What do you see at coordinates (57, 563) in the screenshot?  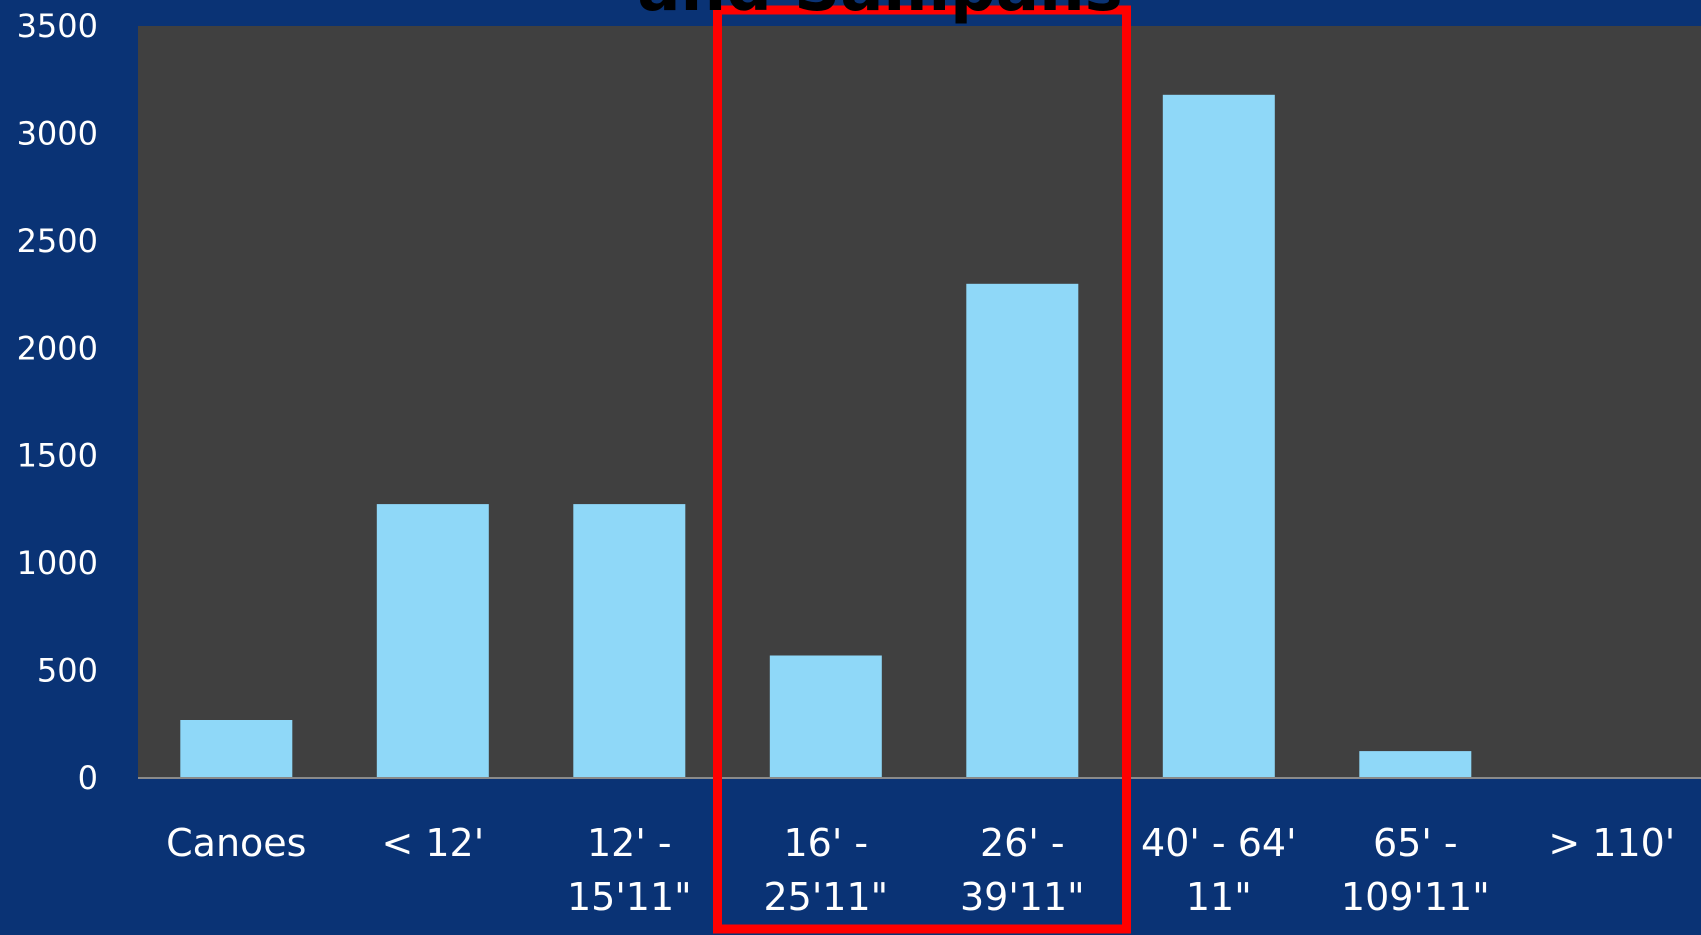 I see `y-tick-label: 1000` at bounding box center [57, 563].